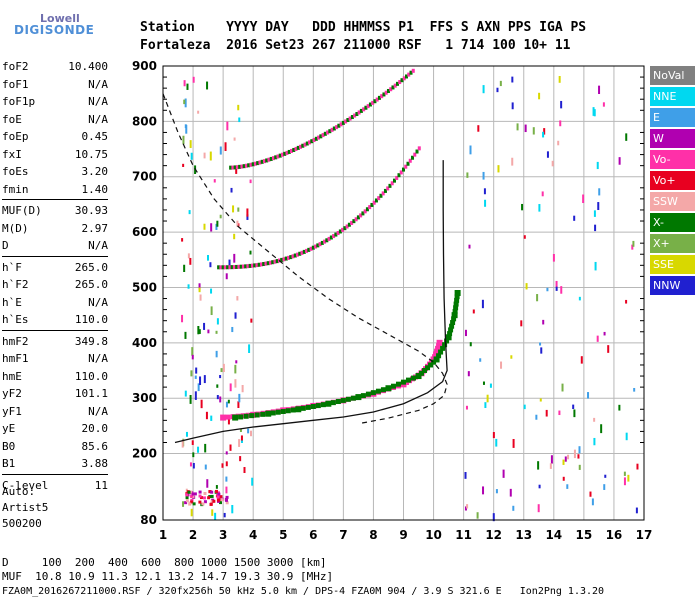 Image resolution: width=700 pixels, height=600 pixels. What do you see at coordinates (343, 535) in the screenshot?
I see `x-tick-label: 7` at bounding box center [343, 535].